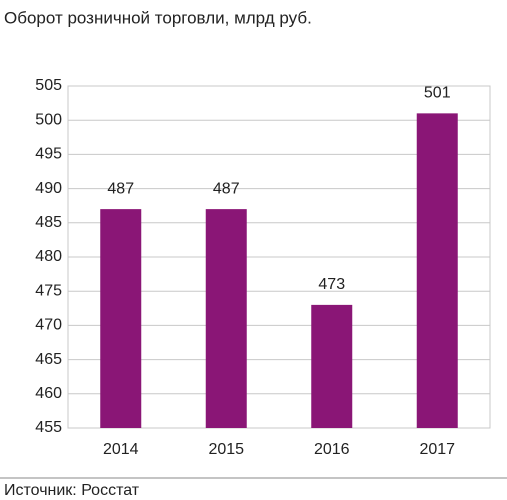 This screenshot has height=500, width=507. I want to click on y-tick-label: 470, so click(48, 325).